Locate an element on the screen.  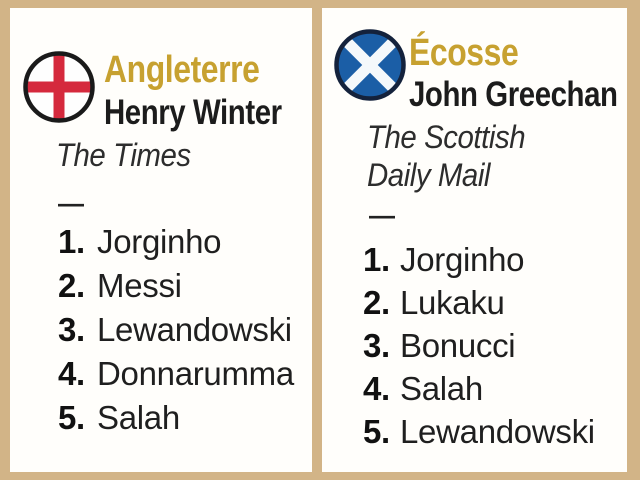
publication-line: Daily Mail is located at coordinates (428, 175).